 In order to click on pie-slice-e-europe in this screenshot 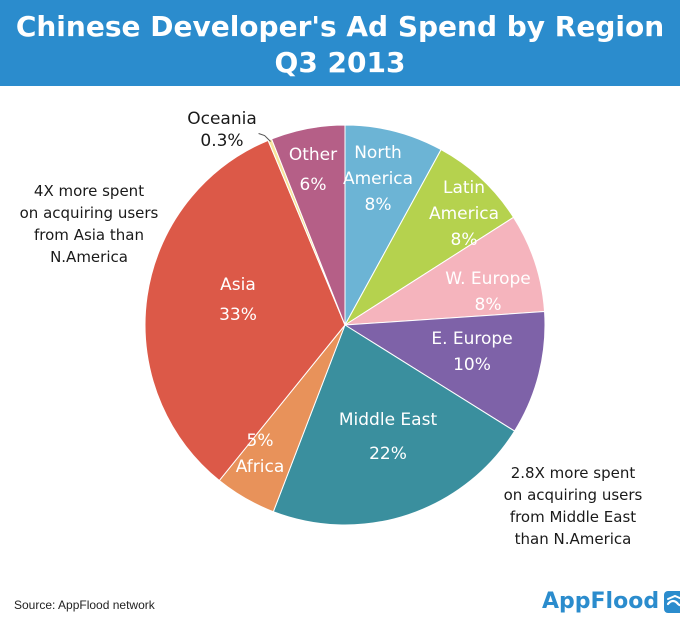, I will do `click(444, 371)`.